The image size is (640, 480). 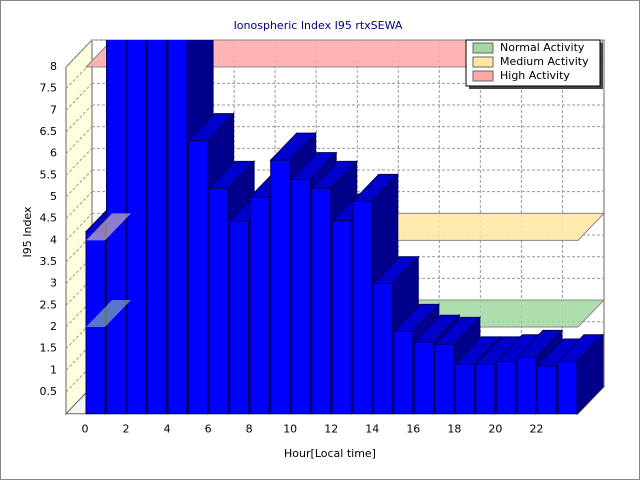 What do you see at coordinates (49, 304) in the screenshot?
I see `y-tick-label: 2.5` at bounding box center [49, 304].